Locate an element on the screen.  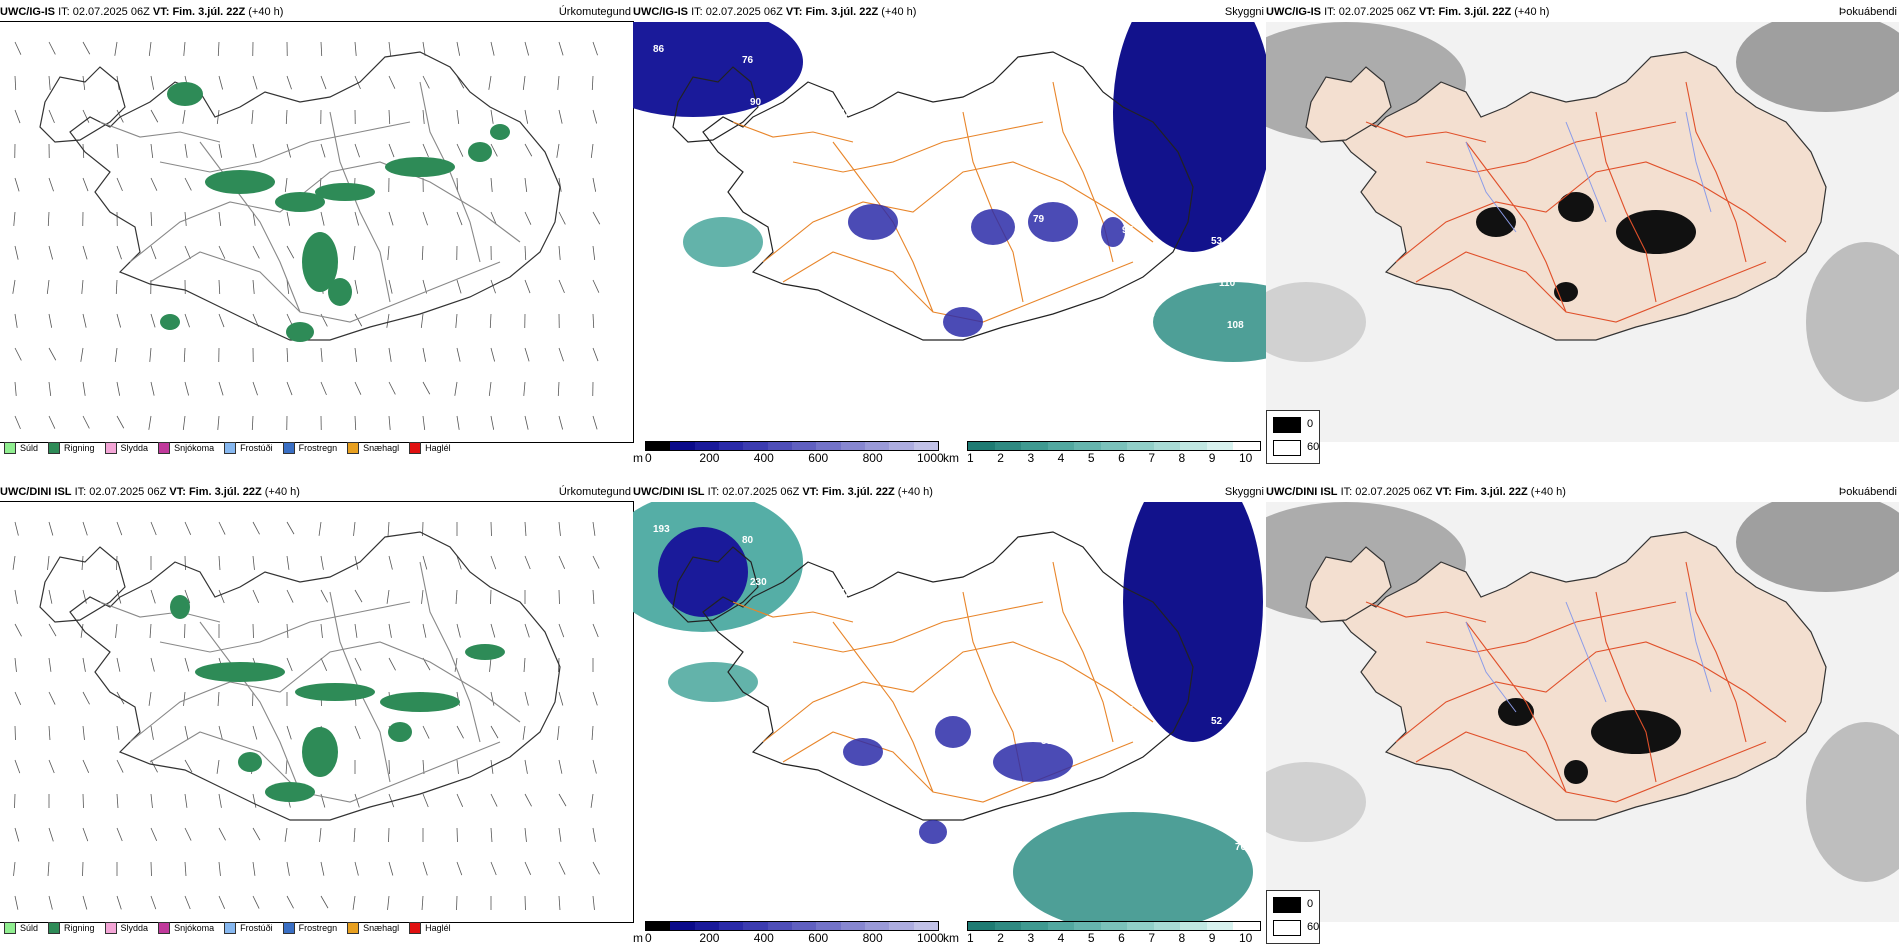
cloud-base-label: 71 is located at coordinates (1120, 188).